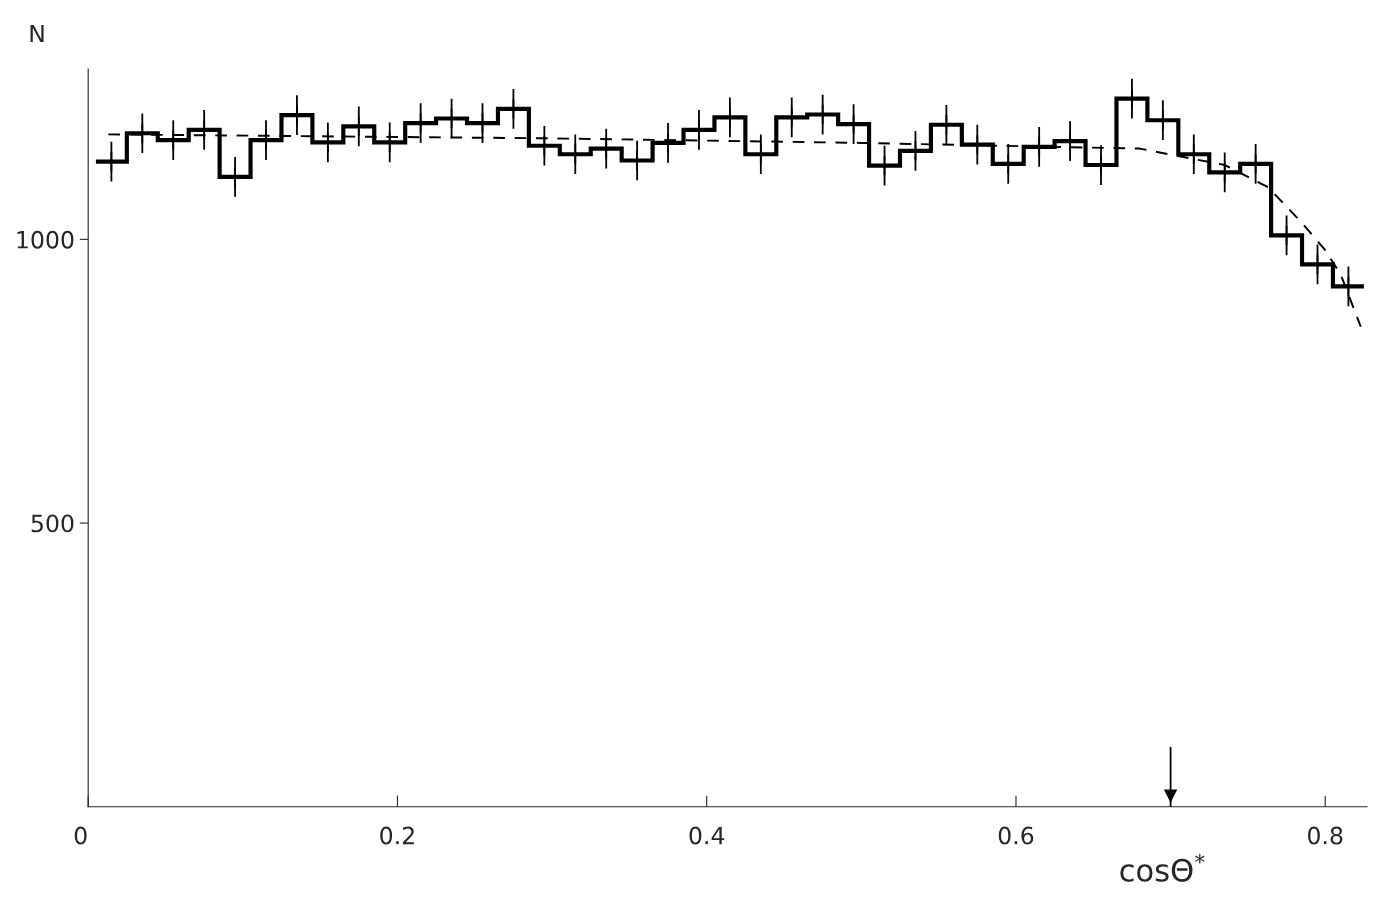  Describe the element at coordinates (1325, 835) in the screenshot. I see `x-tick-label: 0.8` at that location.